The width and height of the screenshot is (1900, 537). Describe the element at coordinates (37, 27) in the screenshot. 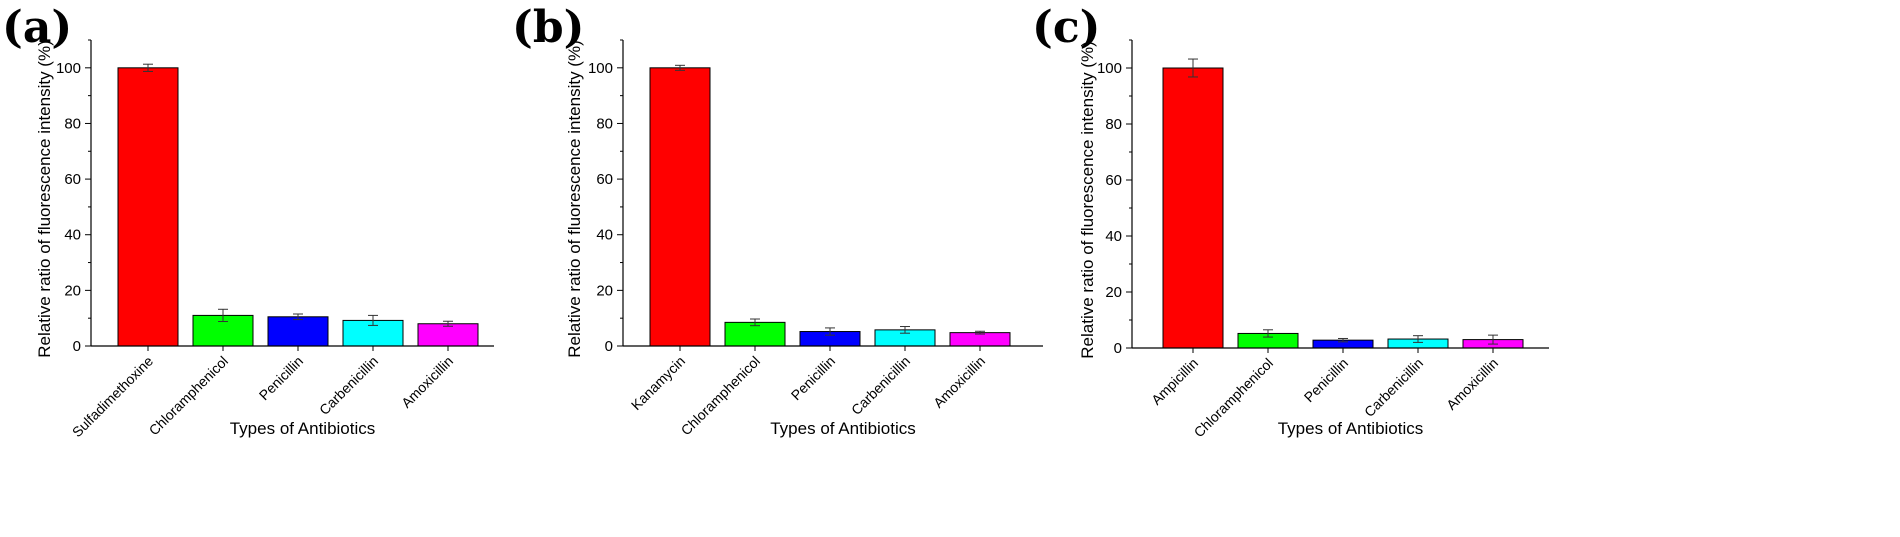

I see `panel-label: (a)` at that location.